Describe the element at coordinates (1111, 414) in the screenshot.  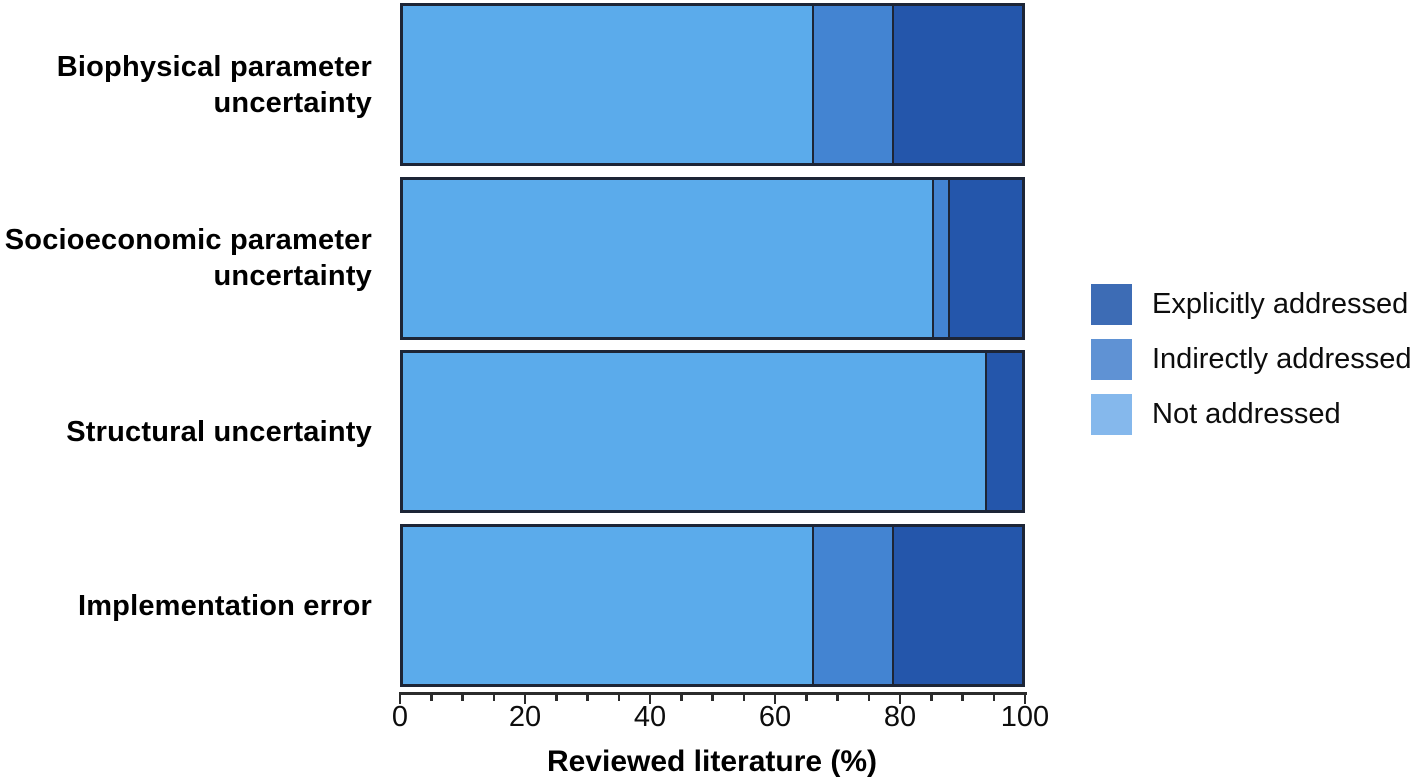
I see `legend-swatch-not-addressed` at that location.